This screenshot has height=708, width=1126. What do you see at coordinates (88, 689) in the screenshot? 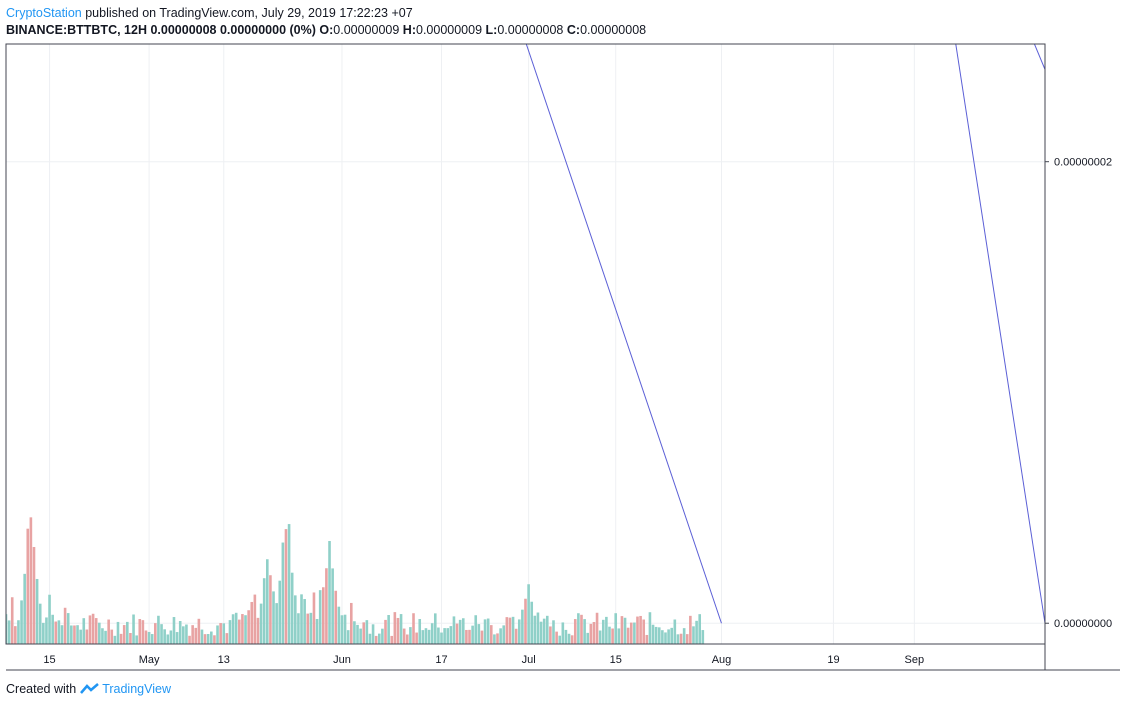
I see `footer: Created with TradingView` at bounding box center [88, 689].